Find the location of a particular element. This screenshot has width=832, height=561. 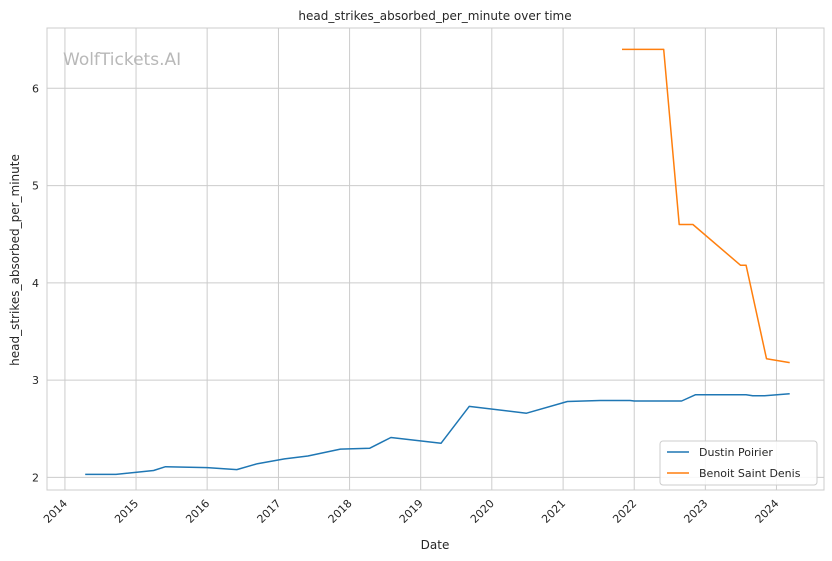

series-line-dustin-poirier is located at coordinates (437, 434).